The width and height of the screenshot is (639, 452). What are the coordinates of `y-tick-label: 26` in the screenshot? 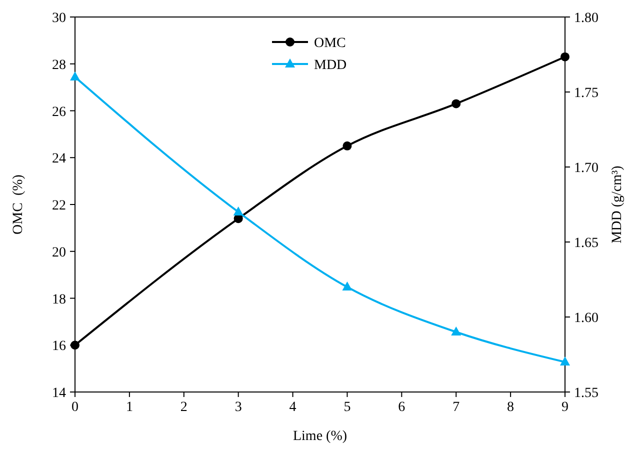 It's located at (59, 112).